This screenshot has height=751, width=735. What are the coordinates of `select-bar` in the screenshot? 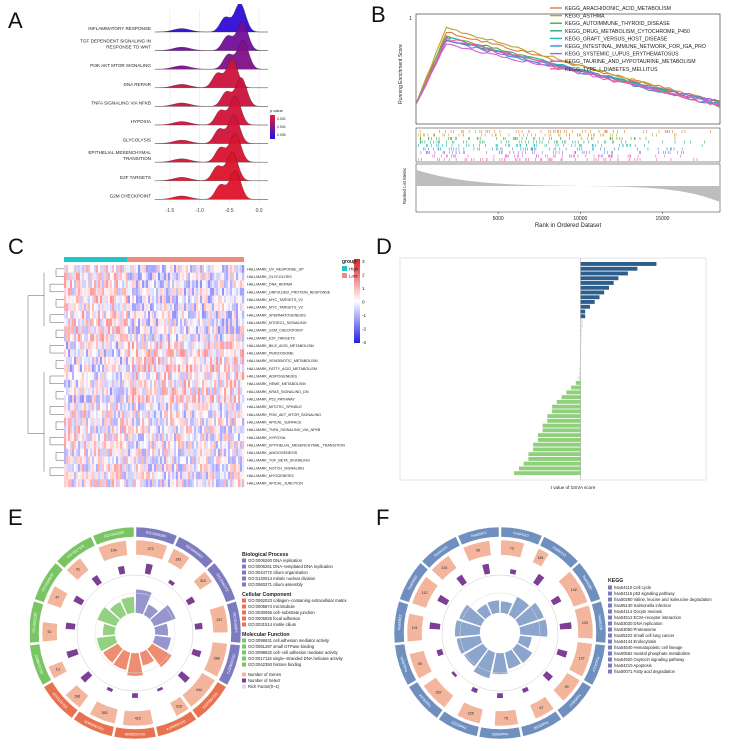 It's located at (184, 677).